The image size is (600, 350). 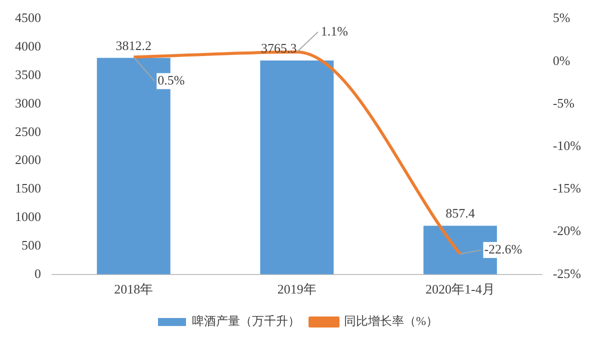 What do you see at coordinates (28, 216) in the screenshot?
I see `y-tick-label: 1000` at bounding box center [28, 216].